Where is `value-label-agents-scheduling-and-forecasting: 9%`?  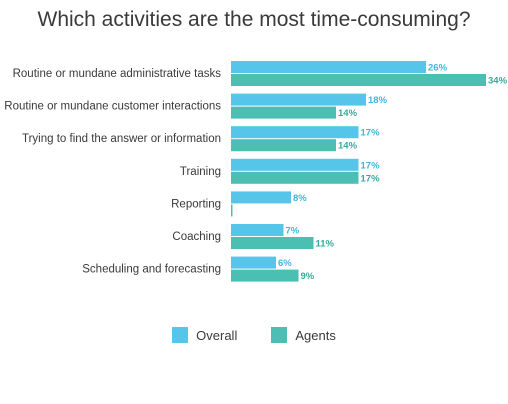 value-label-agents-scheduling-and-forecasting: 9% is located at coordinates (308, 276).